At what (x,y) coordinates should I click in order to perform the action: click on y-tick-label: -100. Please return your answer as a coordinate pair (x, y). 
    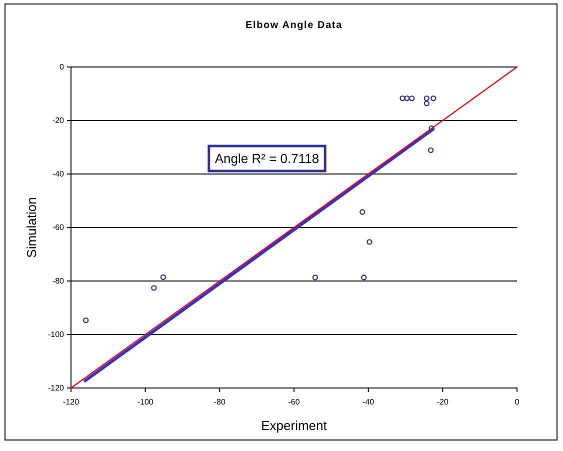
    Looking at the image, I should click on (56, 335).